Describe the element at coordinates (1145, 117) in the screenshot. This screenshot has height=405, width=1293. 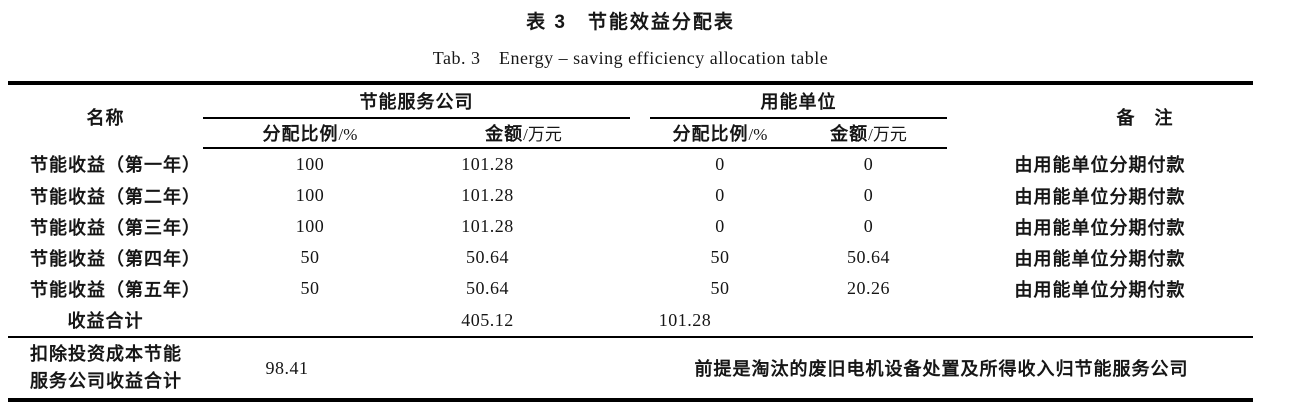
I see `header-remark-column: 备 注` at that location.